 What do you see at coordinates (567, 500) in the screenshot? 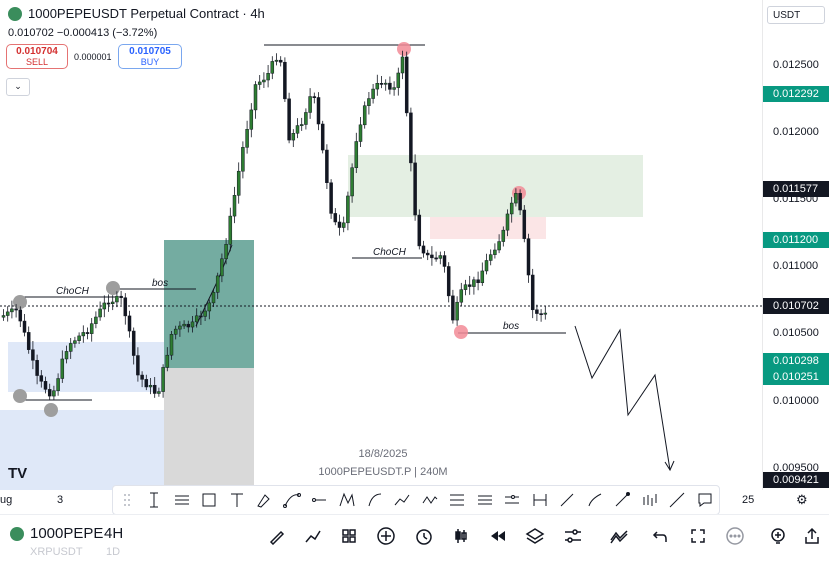
I see `trendline-icon` at bounding box center [567, 500].